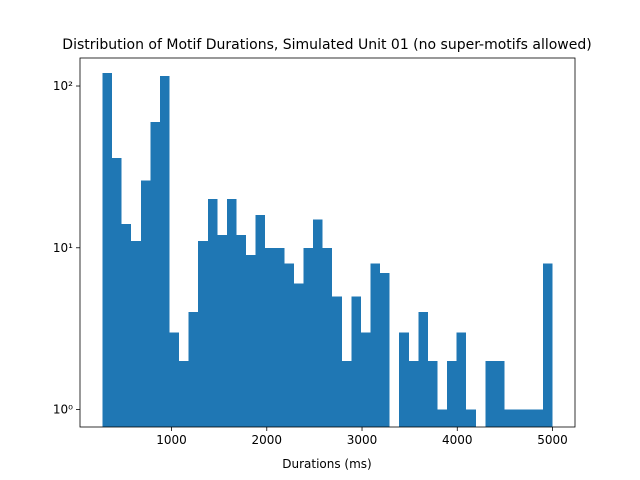 Image resolution: width=640 pixels, height=480 pixels. Describe the element at coordinates (552, 440) in the screenshot. I see `x-tick-label: 5000` at that location.